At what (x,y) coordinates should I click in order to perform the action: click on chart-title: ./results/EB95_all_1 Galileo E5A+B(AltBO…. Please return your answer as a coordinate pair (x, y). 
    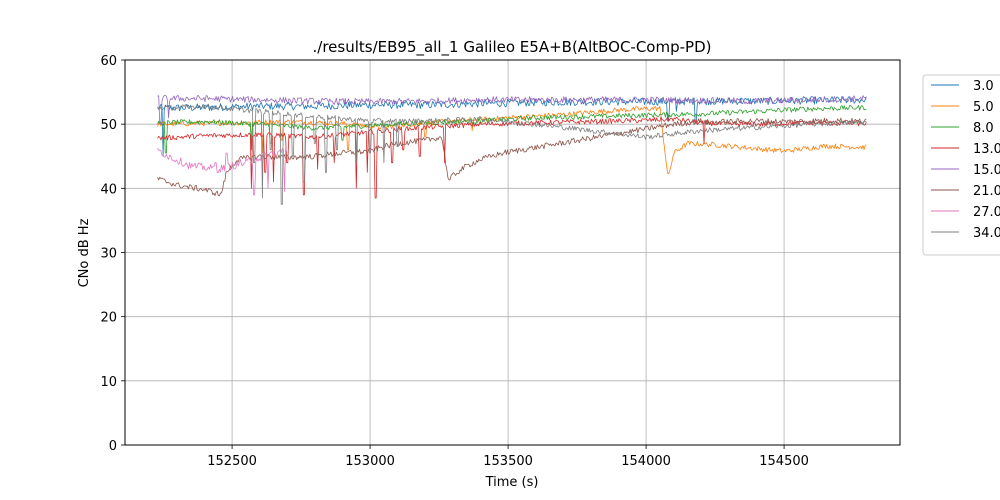
    Looking at the image, I should click on (512, 47).